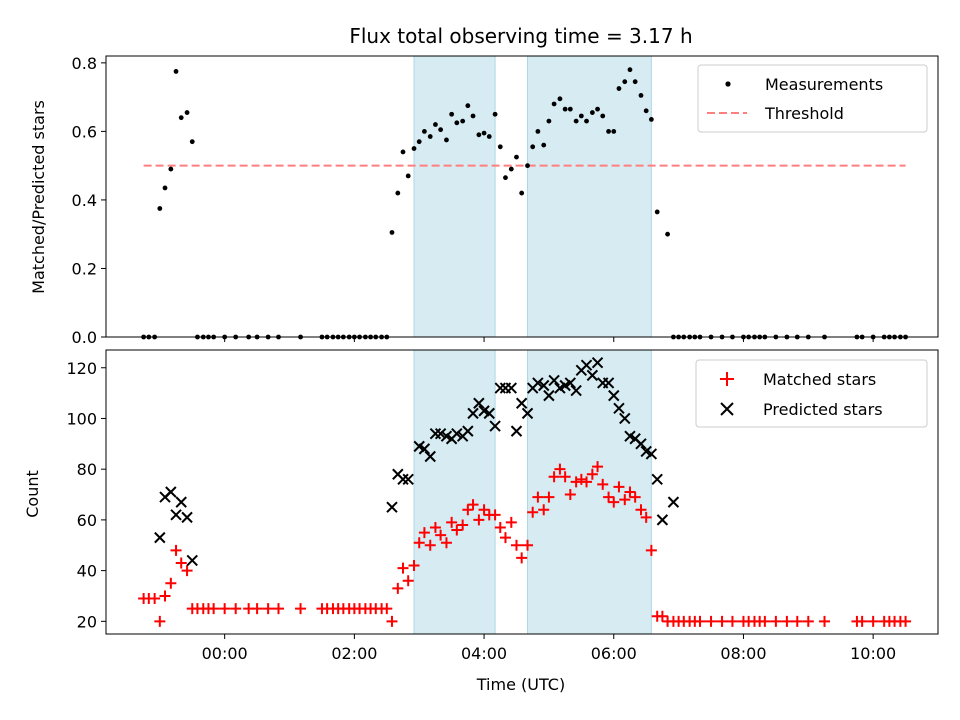 The image size is (960, 720). I want to click on legend-measurements-marker, so click(728, 84).